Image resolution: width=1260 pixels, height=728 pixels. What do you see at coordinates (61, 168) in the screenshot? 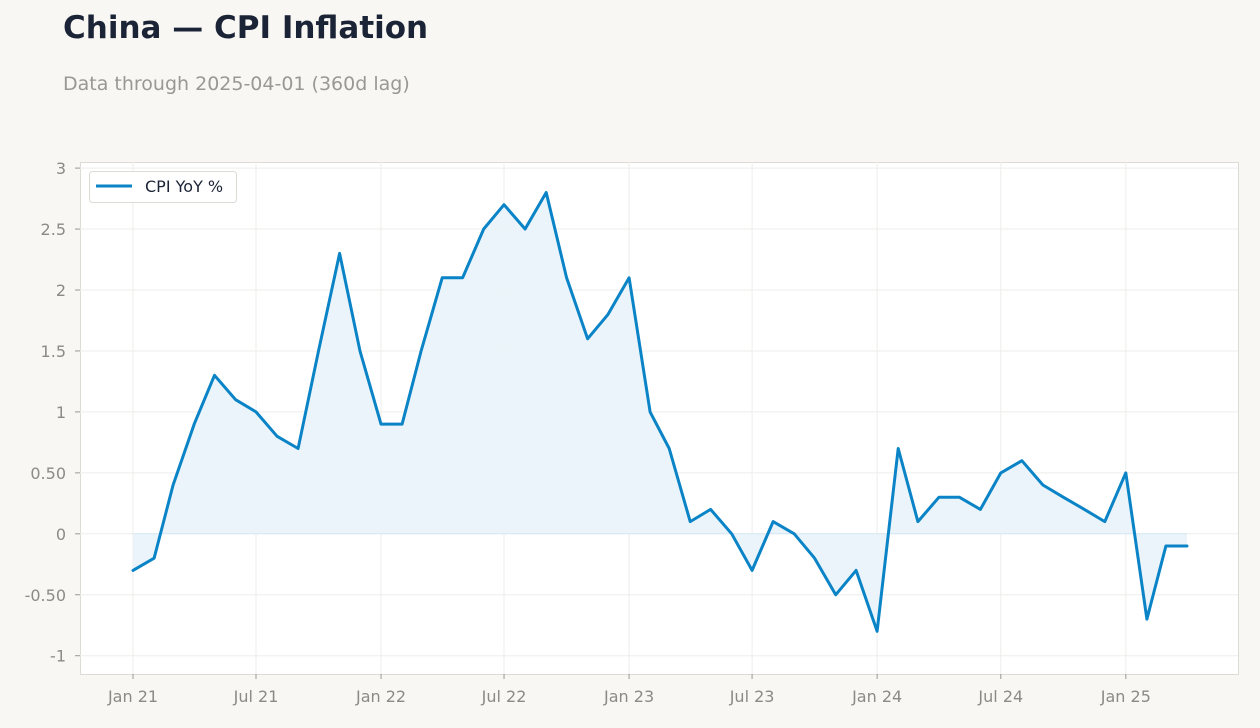
I see `y-tick-label: 3` at bounding box center [61, 168].